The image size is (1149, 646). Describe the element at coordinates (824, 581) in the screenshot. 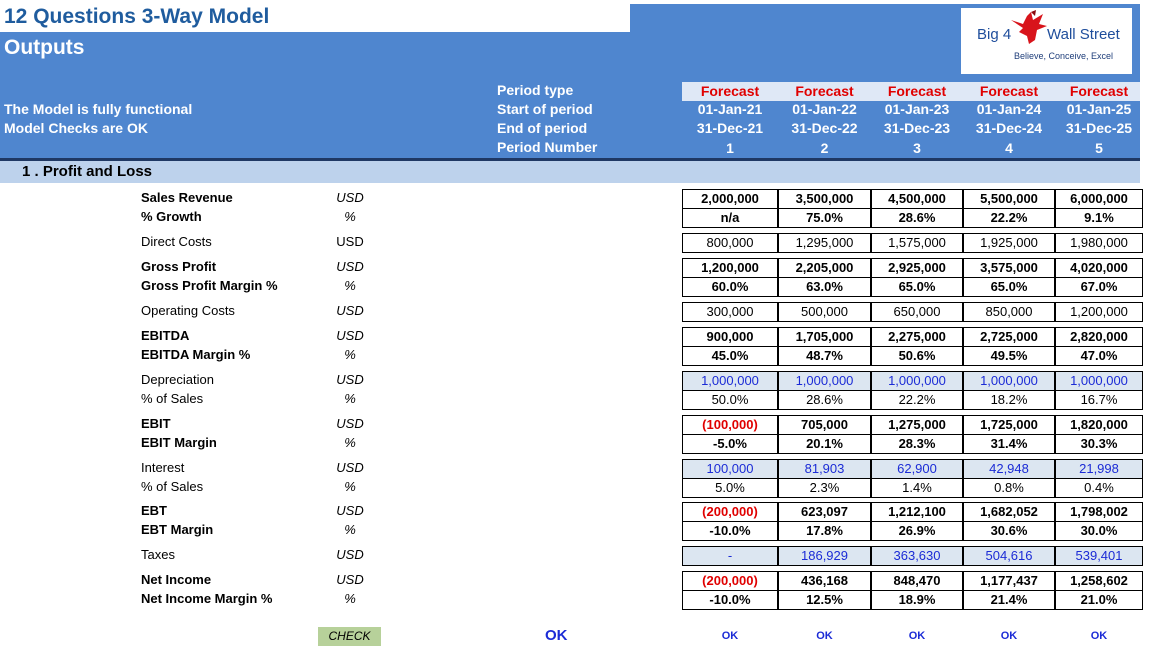

I see `value-cell: 436,168` at that location.